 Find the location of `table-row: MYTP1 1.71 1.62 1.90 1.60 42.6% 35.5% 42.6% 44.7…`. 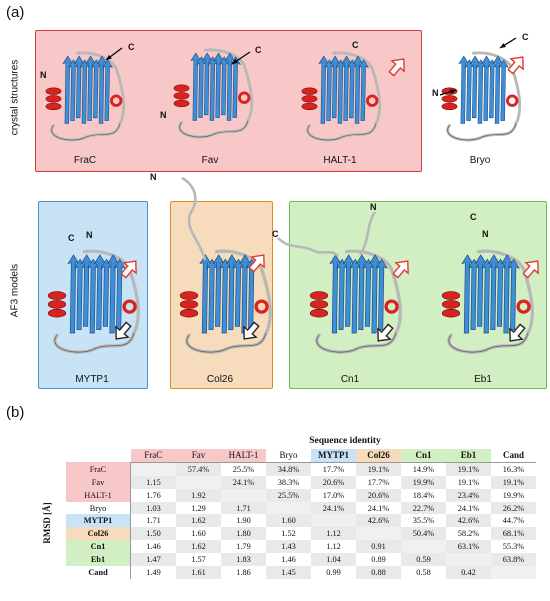

table-row: MYTP1 1.71 1.62 1.90 1.60 42.6% 35.5% 42.6% 44.7… is located at coordinates (301, 521).